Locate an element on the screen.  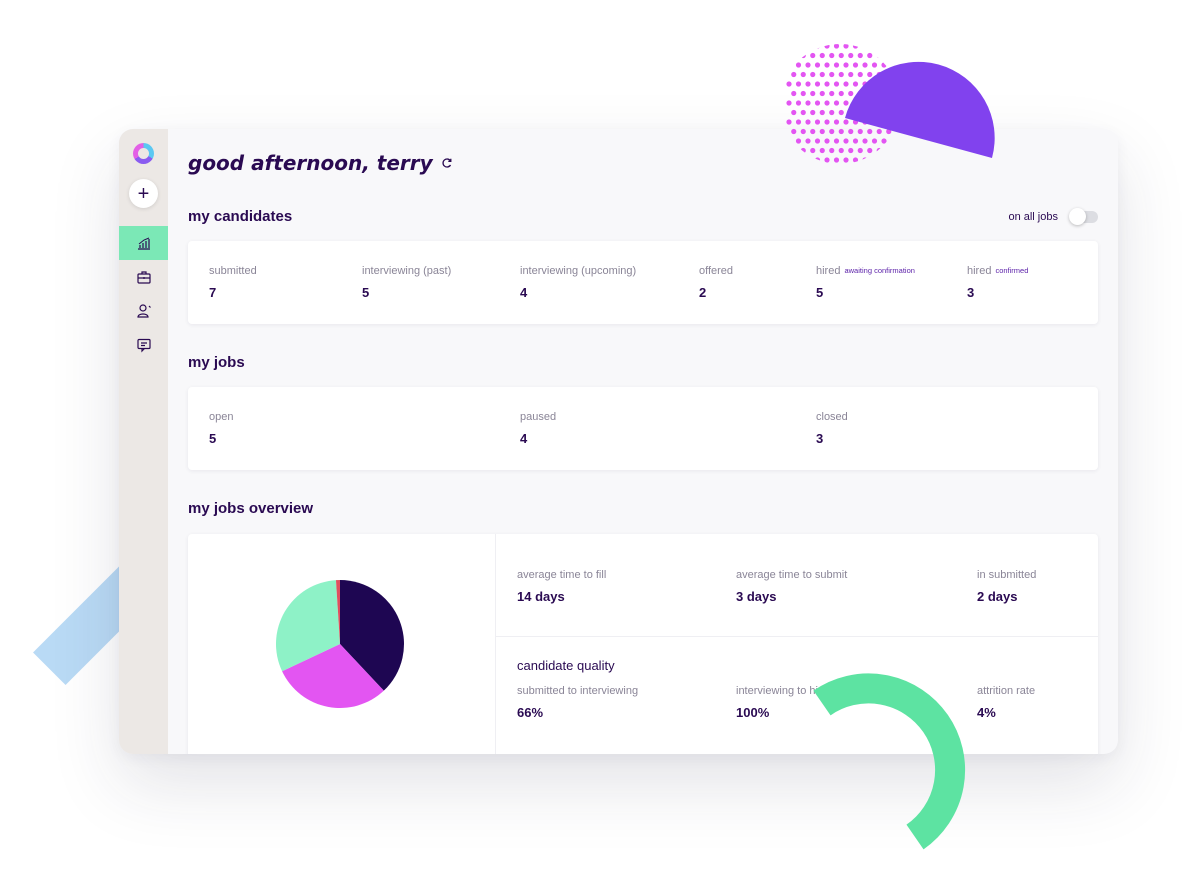
stat-value: 2 is located at coordinates (703, 292).